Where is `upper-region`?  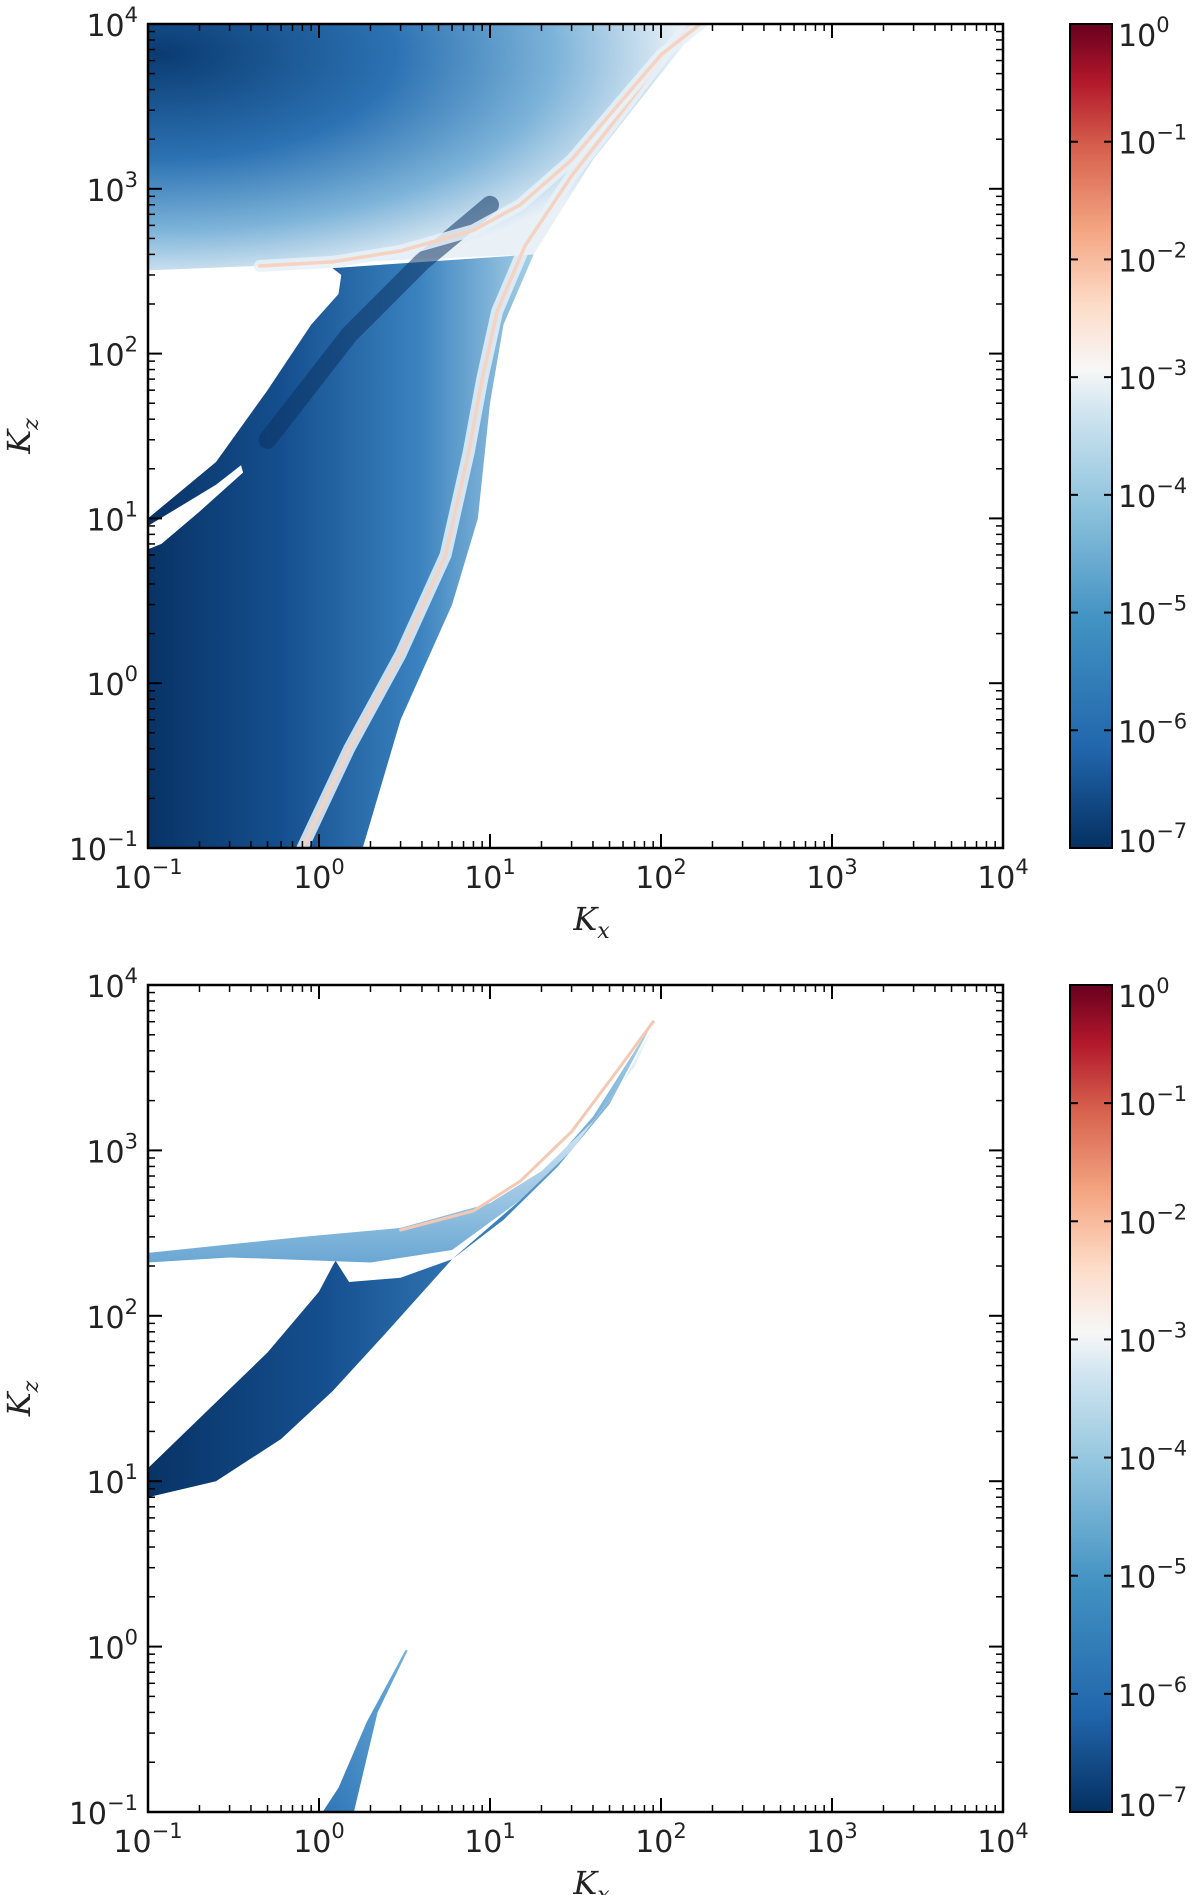
upper-region is located at coordinates (424, 147).